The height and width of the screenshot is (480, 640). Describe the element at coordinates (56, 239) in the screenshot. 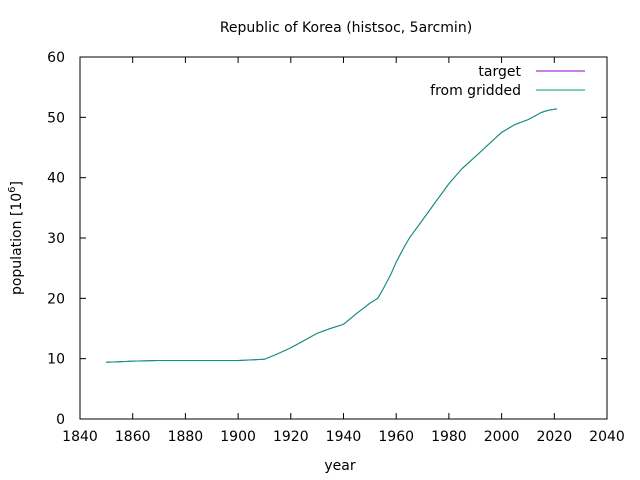

I see `y-tick-label: 30` at that location.